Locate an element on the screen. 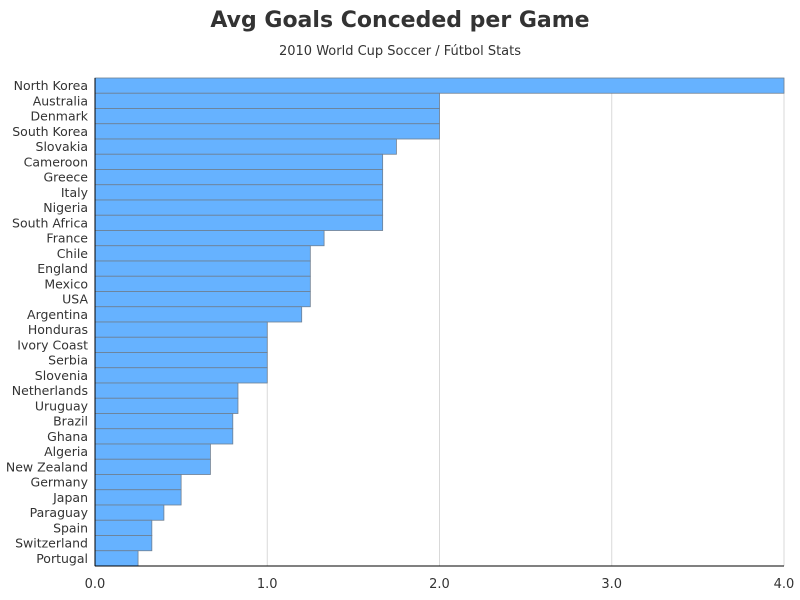 This screenshot has width=800, height=600. category-label: France is located at coordinates (67, 238).